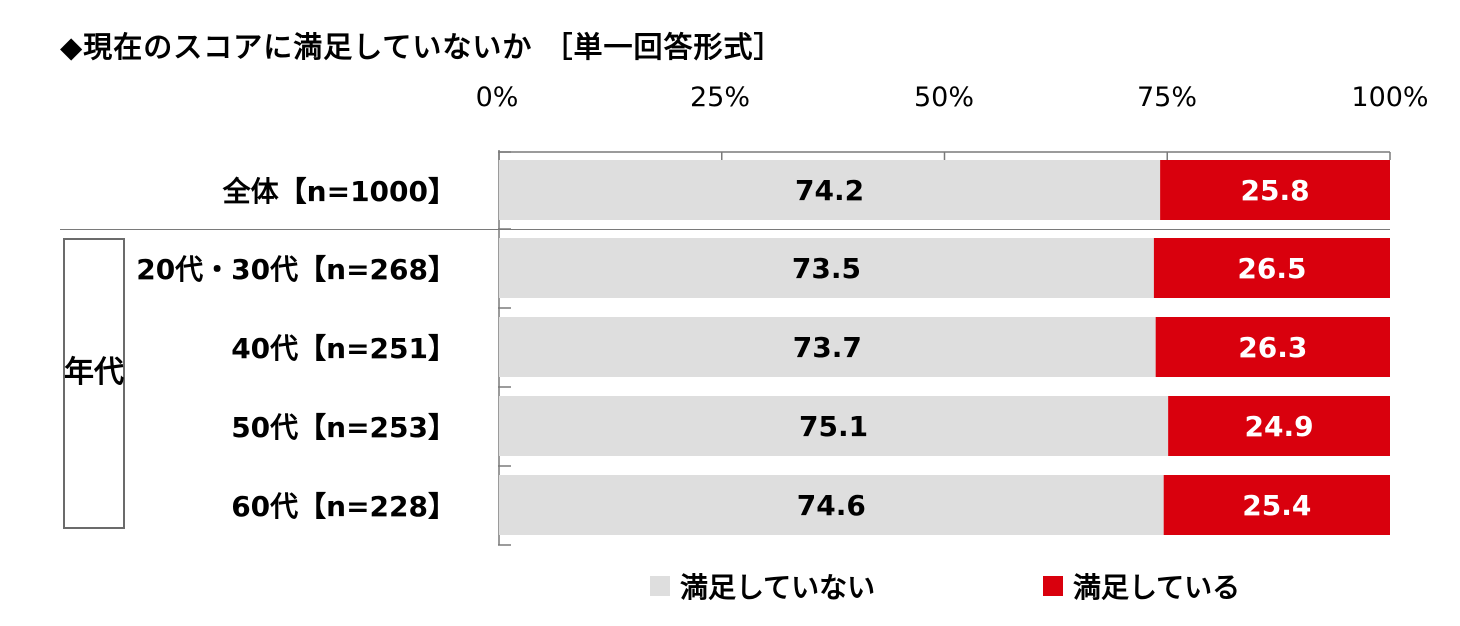 This screenshot has width=1460, height=626. Describe the element at coordinates (296, 269) in the screenshot. I see `category-label-20s-30s: 20代・30代【n=268】` at that location.